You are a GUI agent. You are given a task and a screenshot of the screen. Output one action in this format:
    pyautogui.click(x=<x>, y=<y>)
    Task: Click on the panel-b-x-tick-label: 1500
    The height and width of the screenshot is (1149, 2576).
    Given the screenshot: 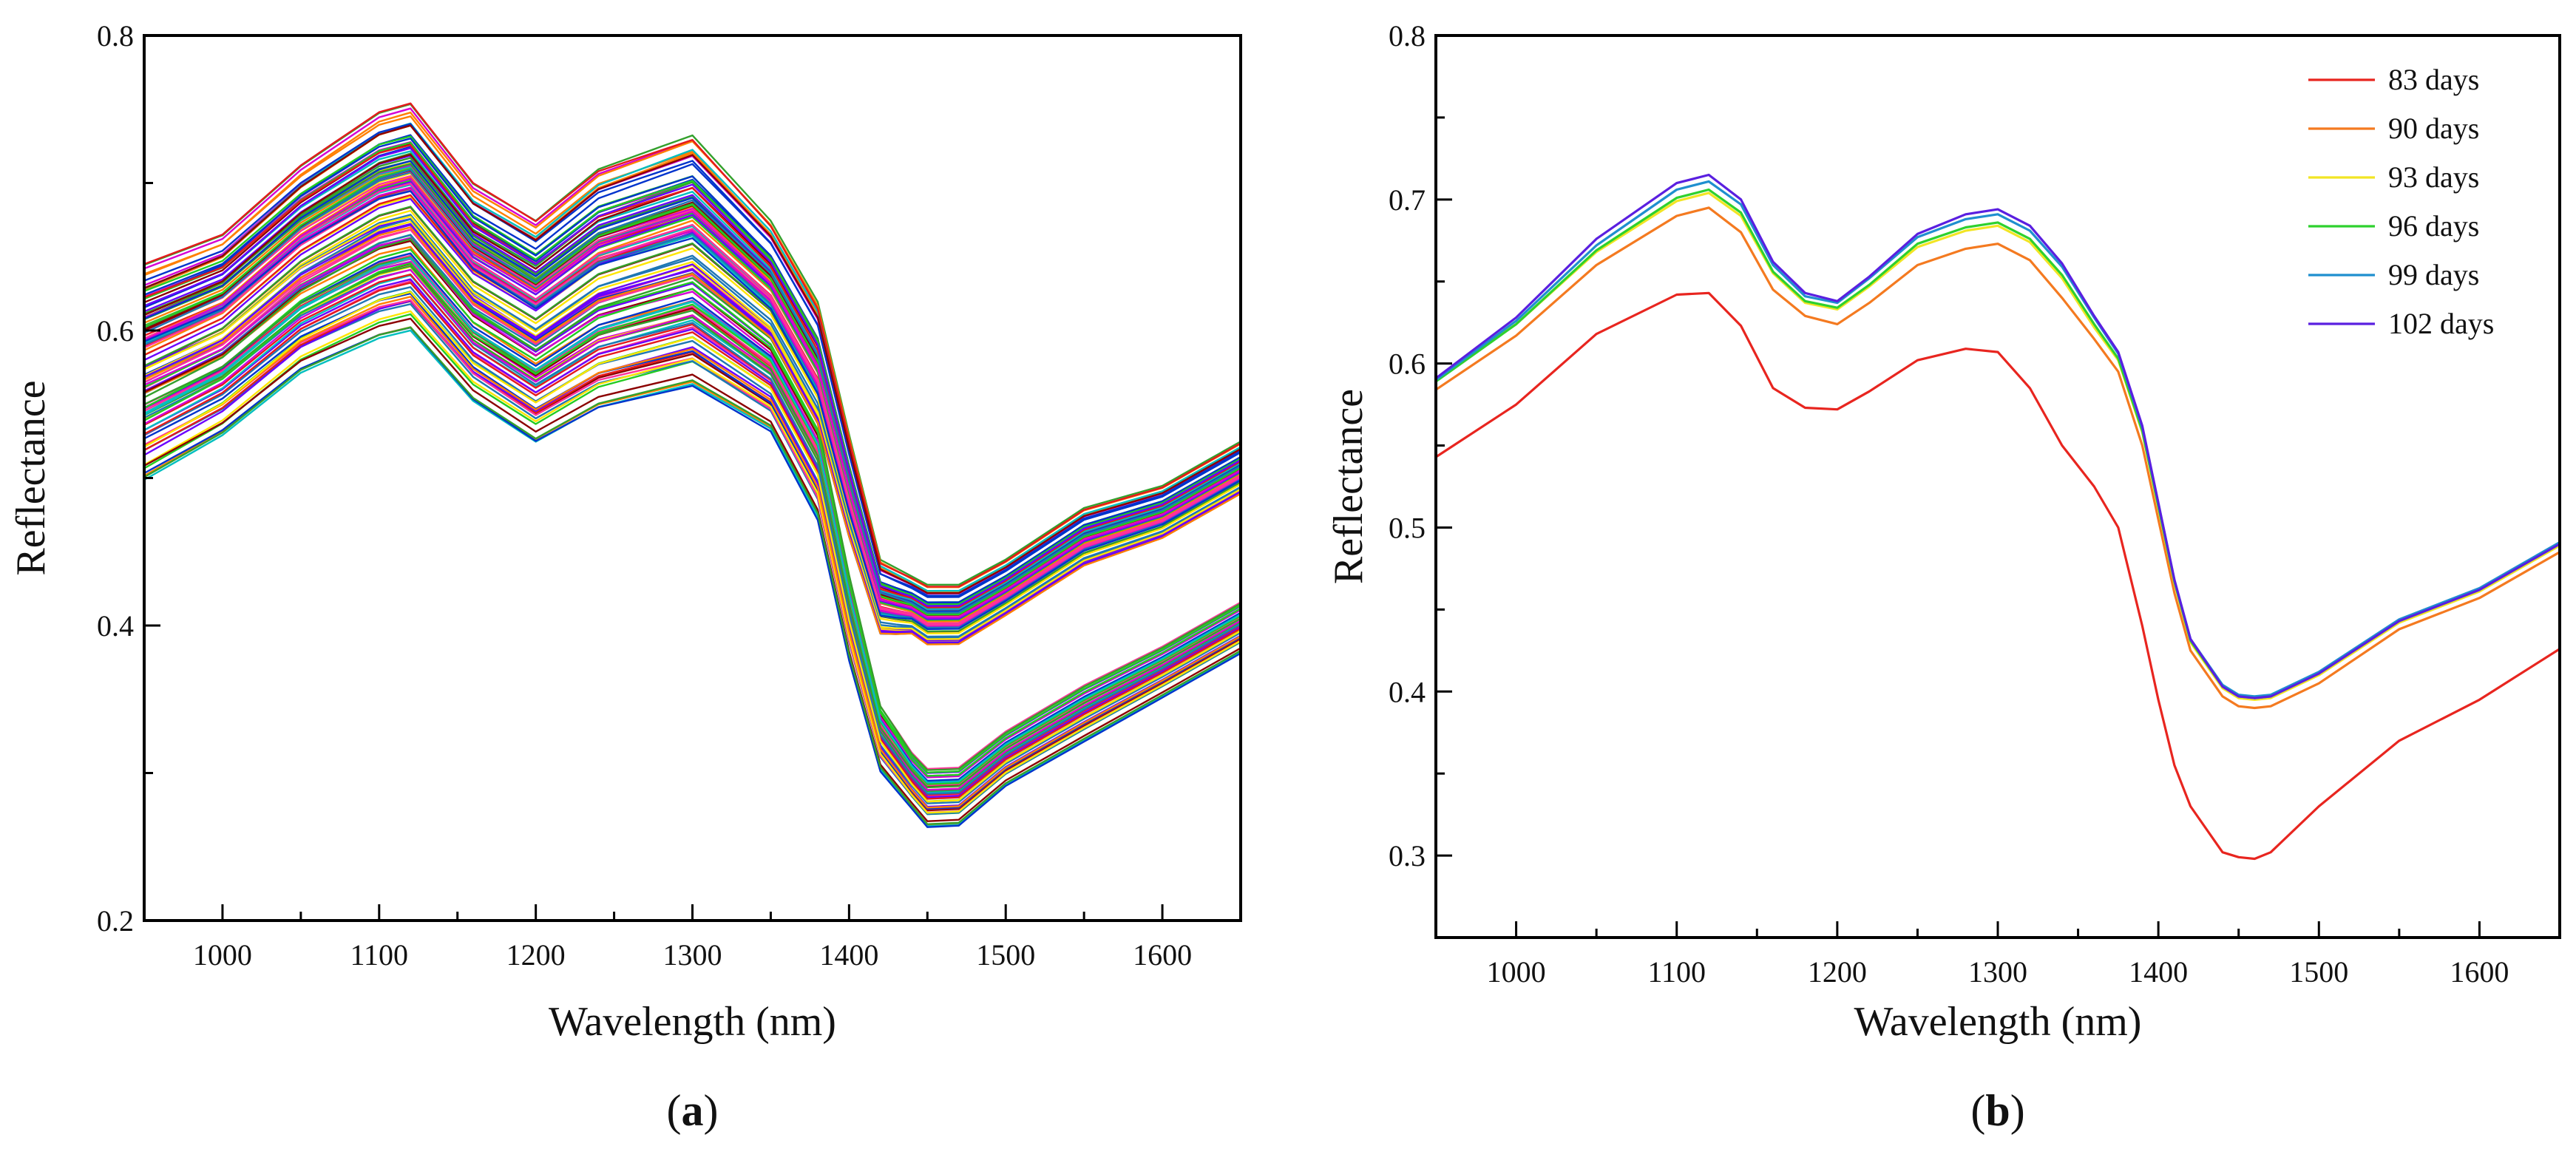 What is the action you would take?
    pyautogui.click(x=2318, y=972)
    